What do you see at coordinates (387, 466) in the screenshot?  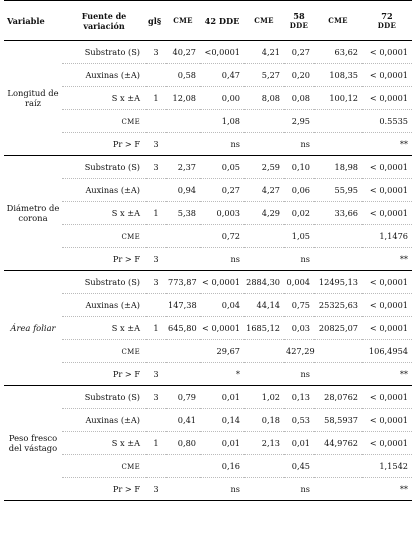 I see `p-72-cell: 1,1542` at bounding box center [387, 466].